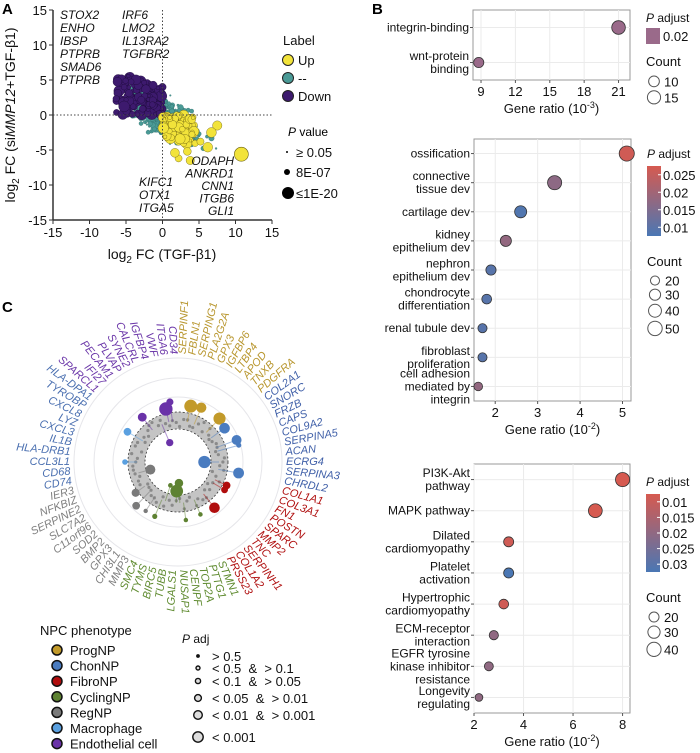 The width and height of the screenshot is (700, 753). Describe the element at coordinates (272, 232) in the screenshot. I see `x-tick-label: 15` at that location.